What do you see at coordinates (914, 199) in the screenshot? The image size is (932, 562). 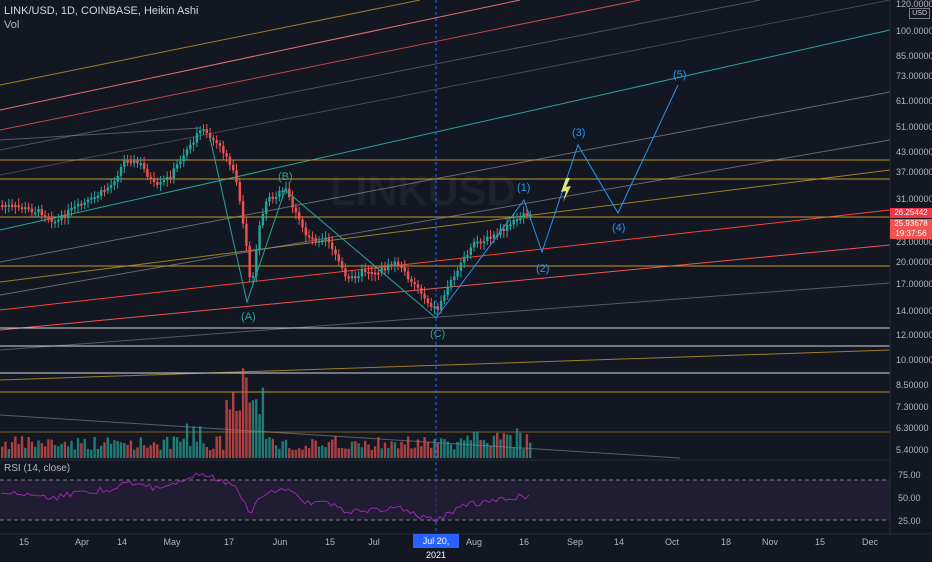 I see `price-tick-label: 31.00000` at bounding box center [914, 199].